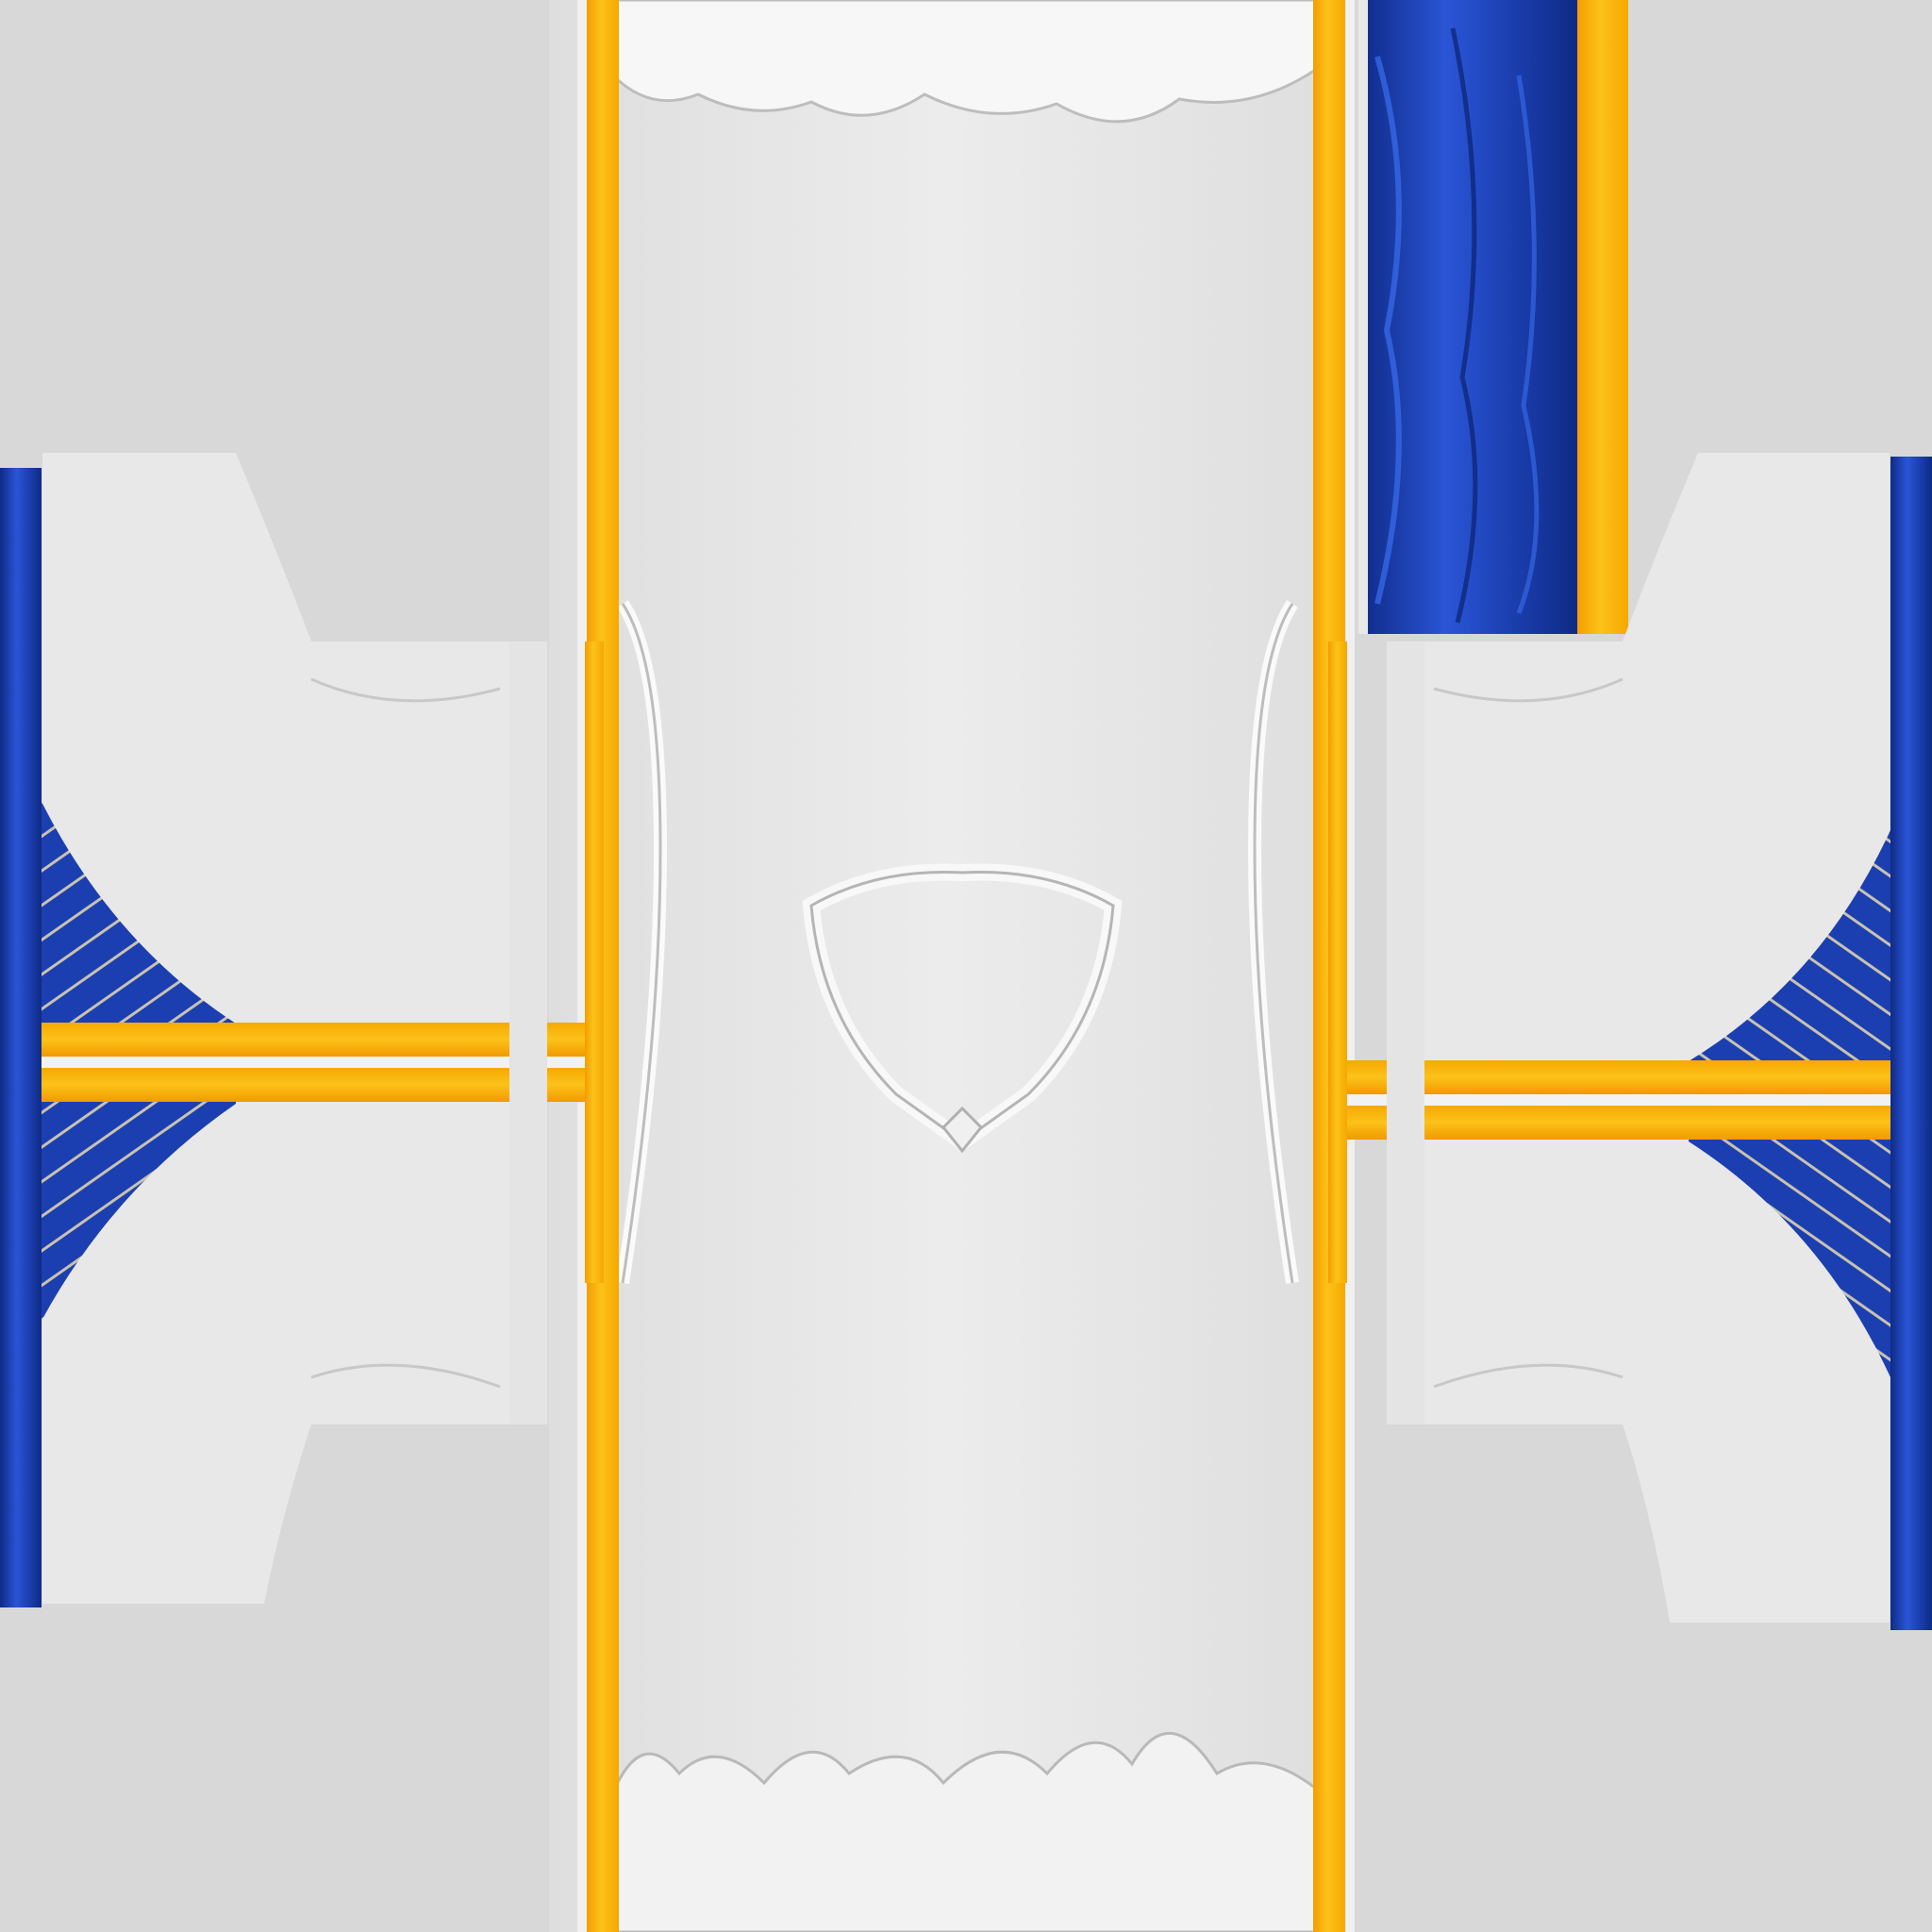 The image size is (1932, 1932). I want to click on collar-notch, so click(963, 1130).